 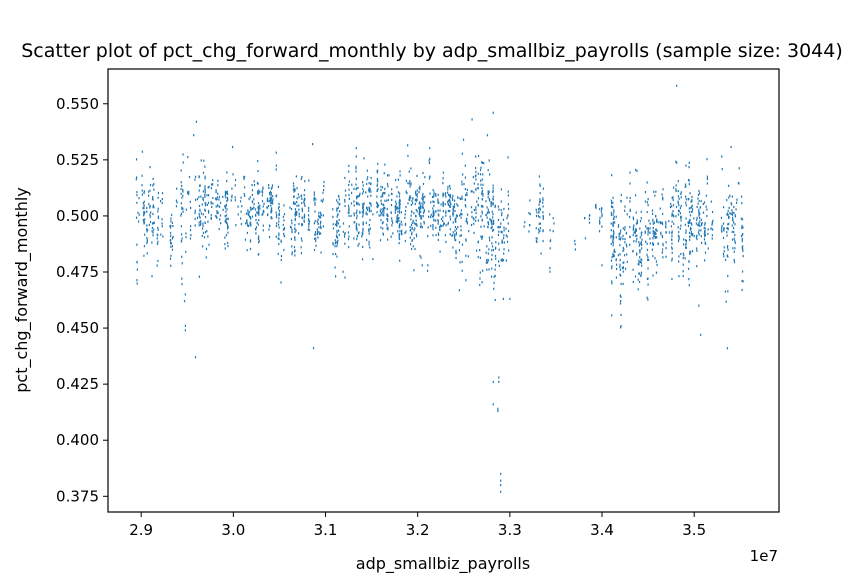 I want to click on y-tick-label: 0.500, so click(x=77, y=216).